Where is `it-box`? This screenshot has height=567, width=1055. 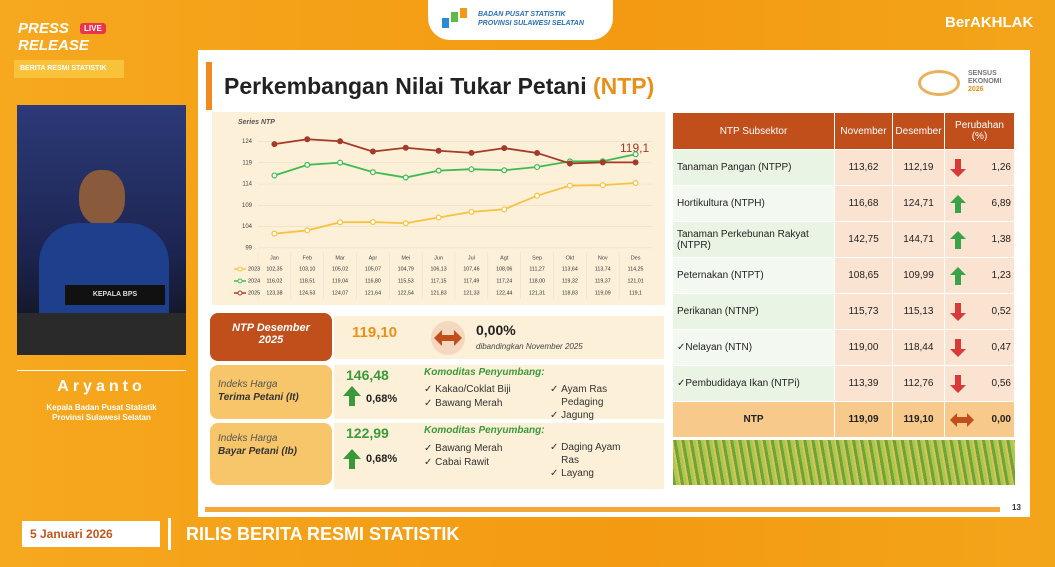 it-box is located at coordinates (499, 392).